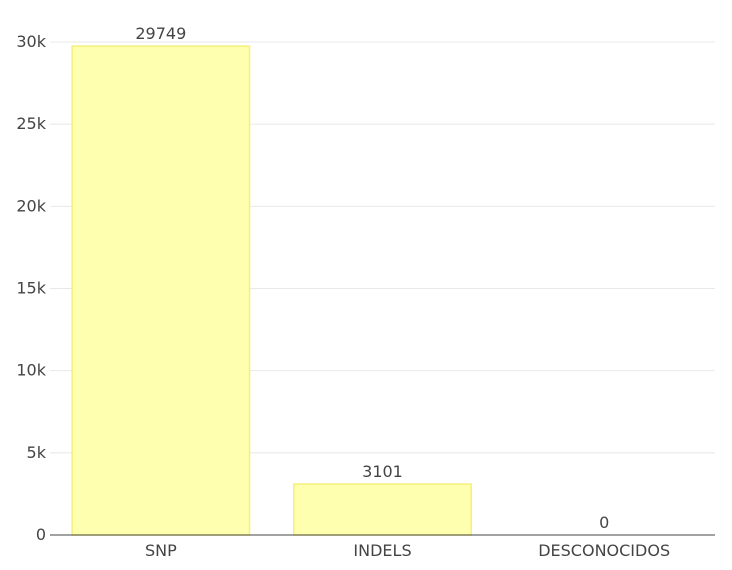 The image size is (732, 570). Describe the element at coordinates (31, 123) in the screenshot. I see `y-tick-label: 25k` at that location.